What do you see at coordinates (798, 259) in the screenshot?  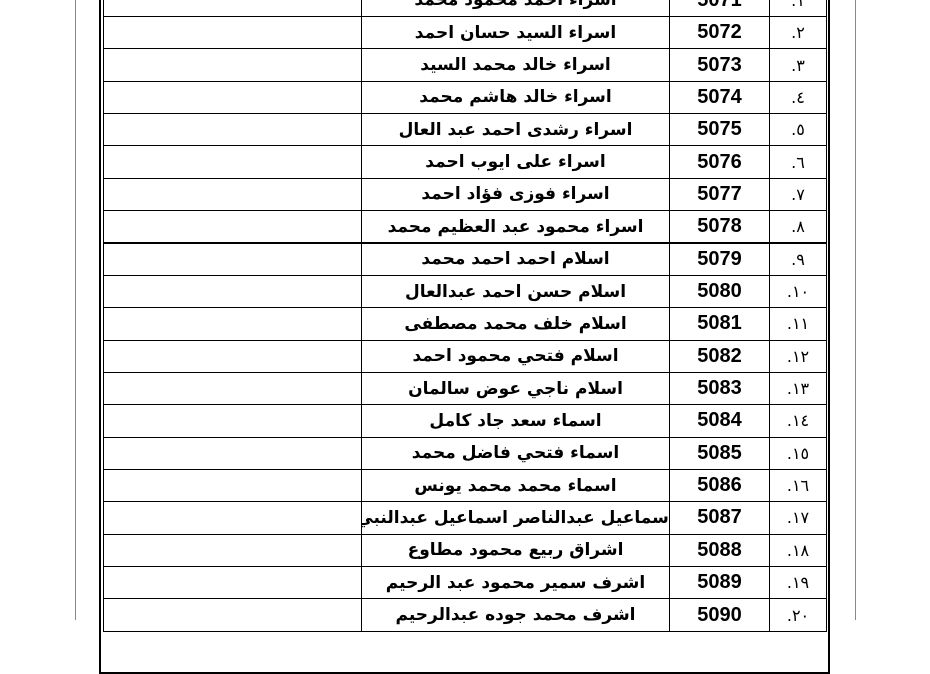 I see `row-index: ٩.` at bounding box center [798, 259].